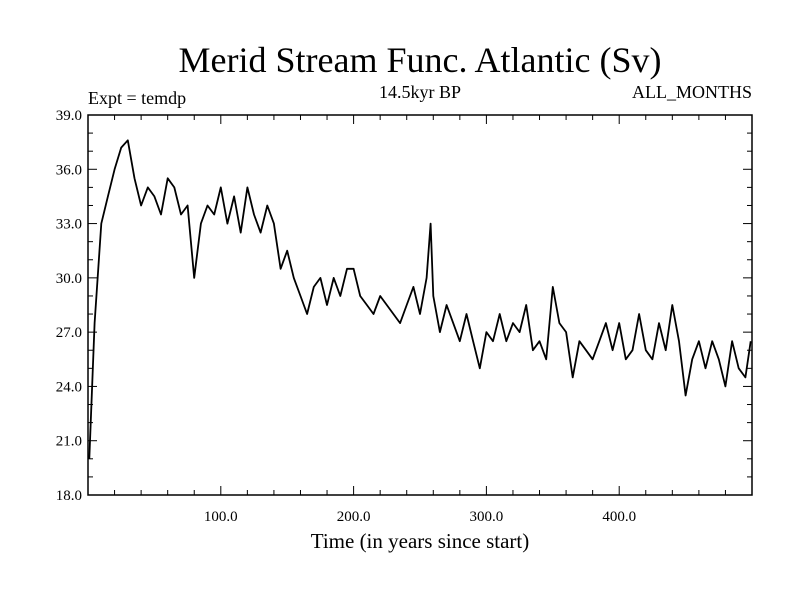 The image size is (800, 600). I want to click on y-tick-label: 24.0, so click(69, 387).